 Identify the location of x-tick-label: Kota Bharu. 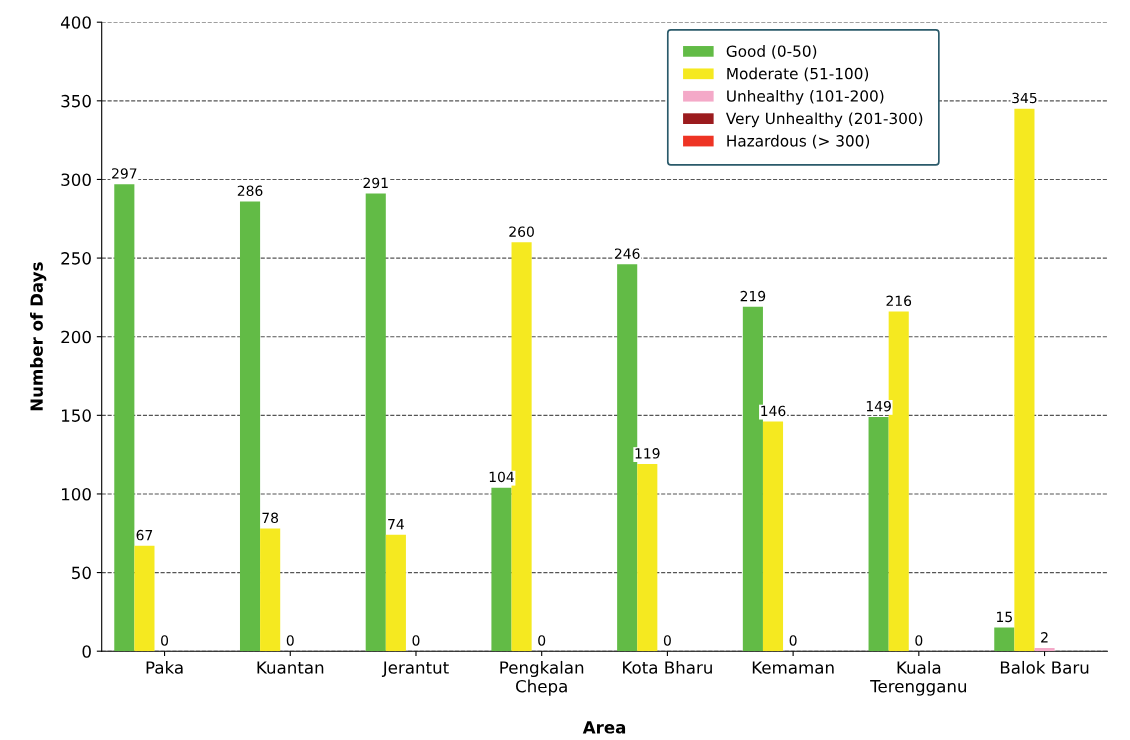
(667, 667).